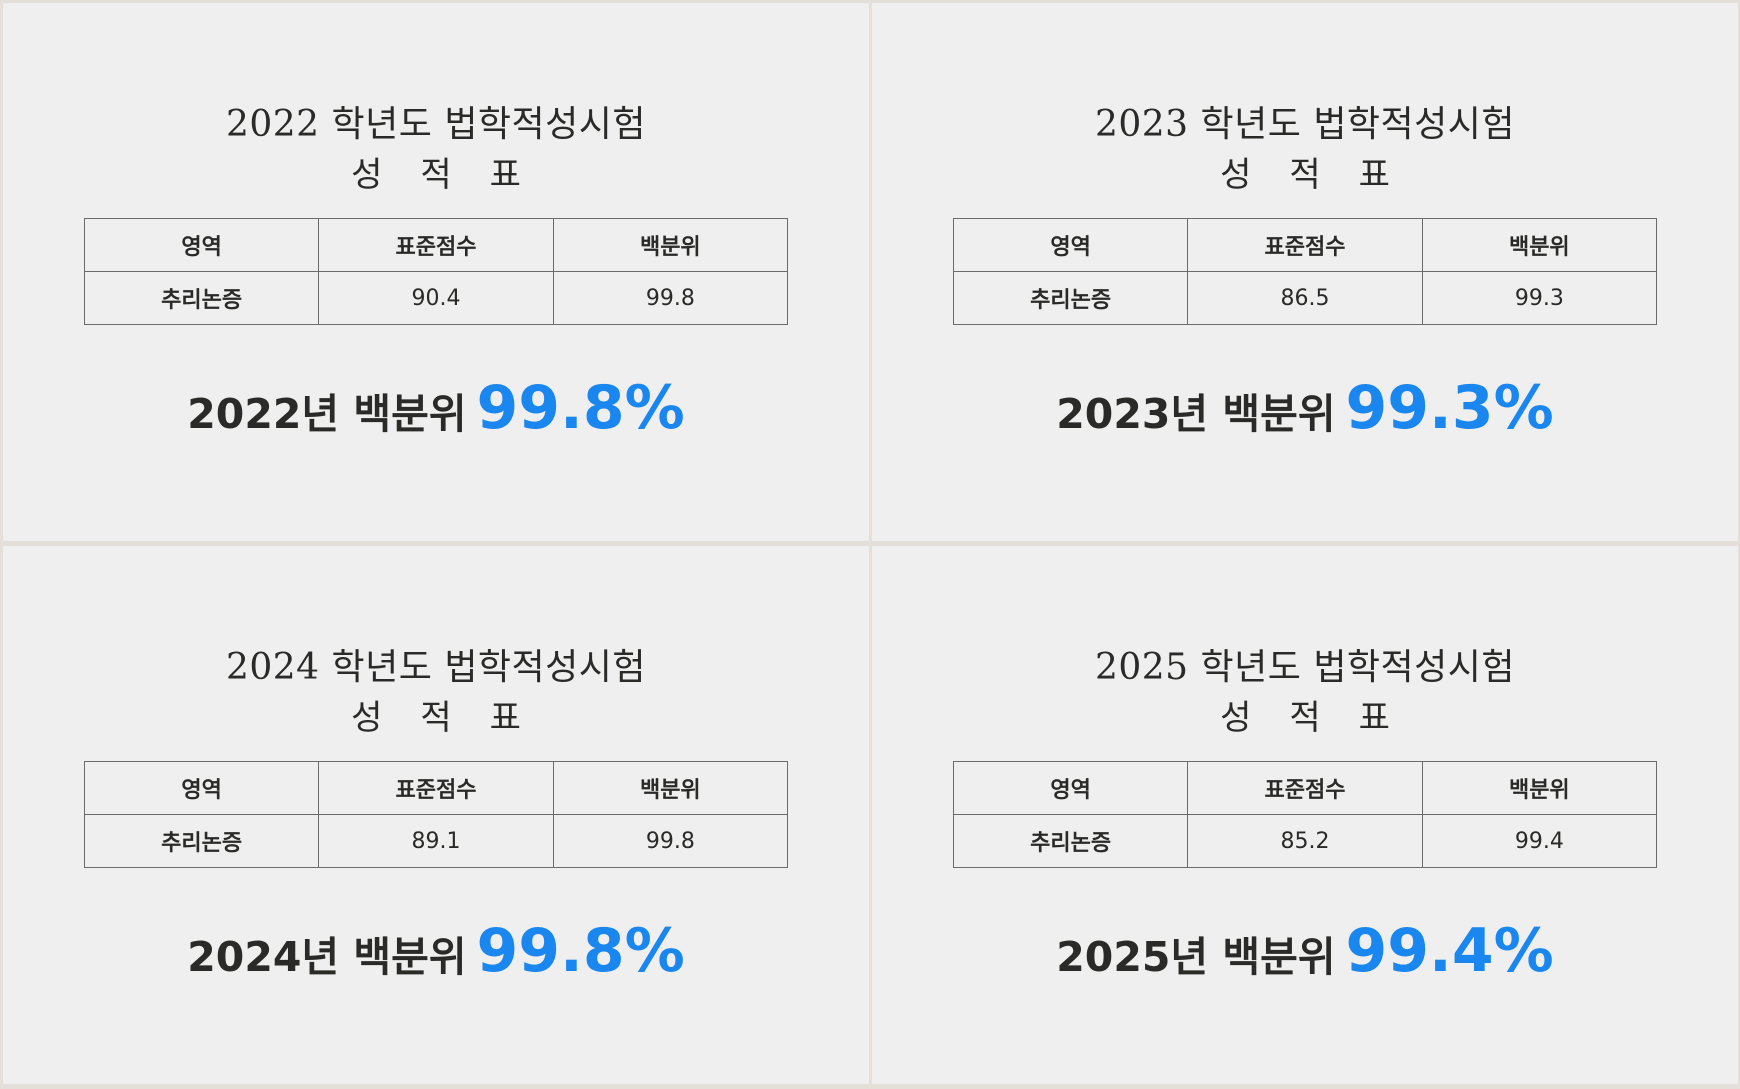  I want to click on result-line: 2024년 백분위 99.8%, so click(436, 951).